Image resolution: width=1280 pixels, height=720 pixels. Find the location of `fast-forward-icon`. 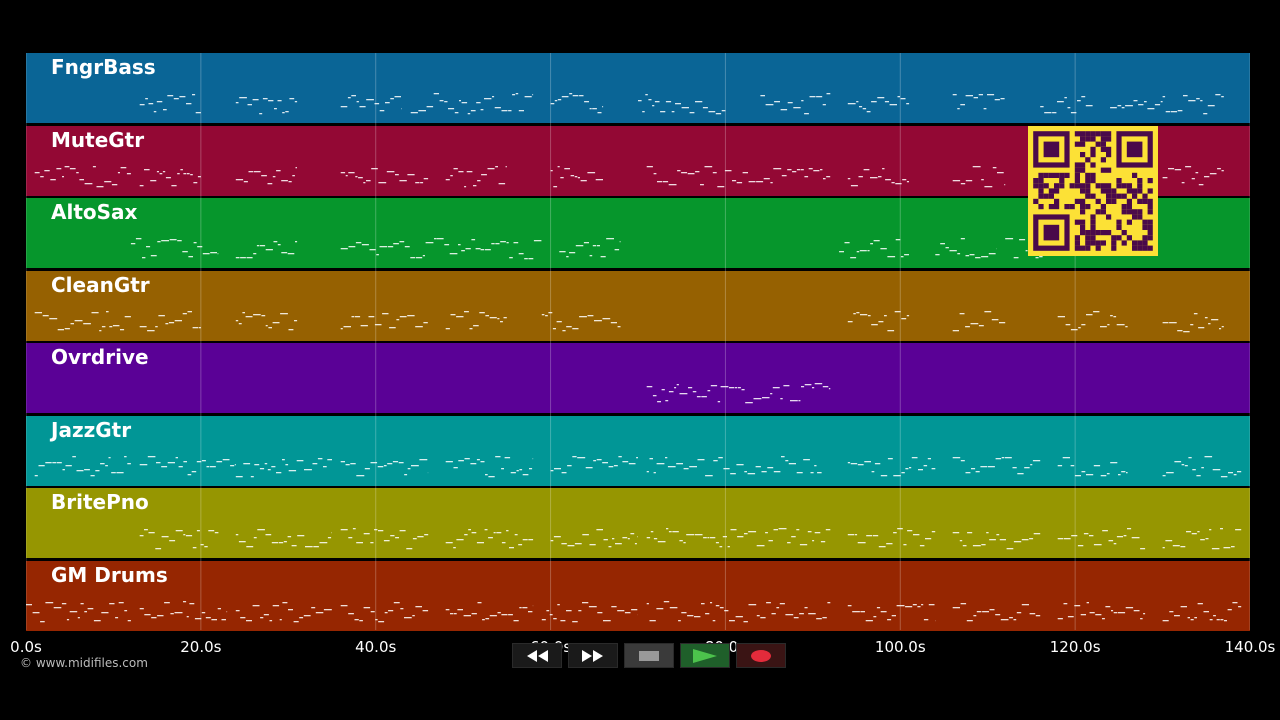

fast-forward-icon is located at coordinates (592, 655).